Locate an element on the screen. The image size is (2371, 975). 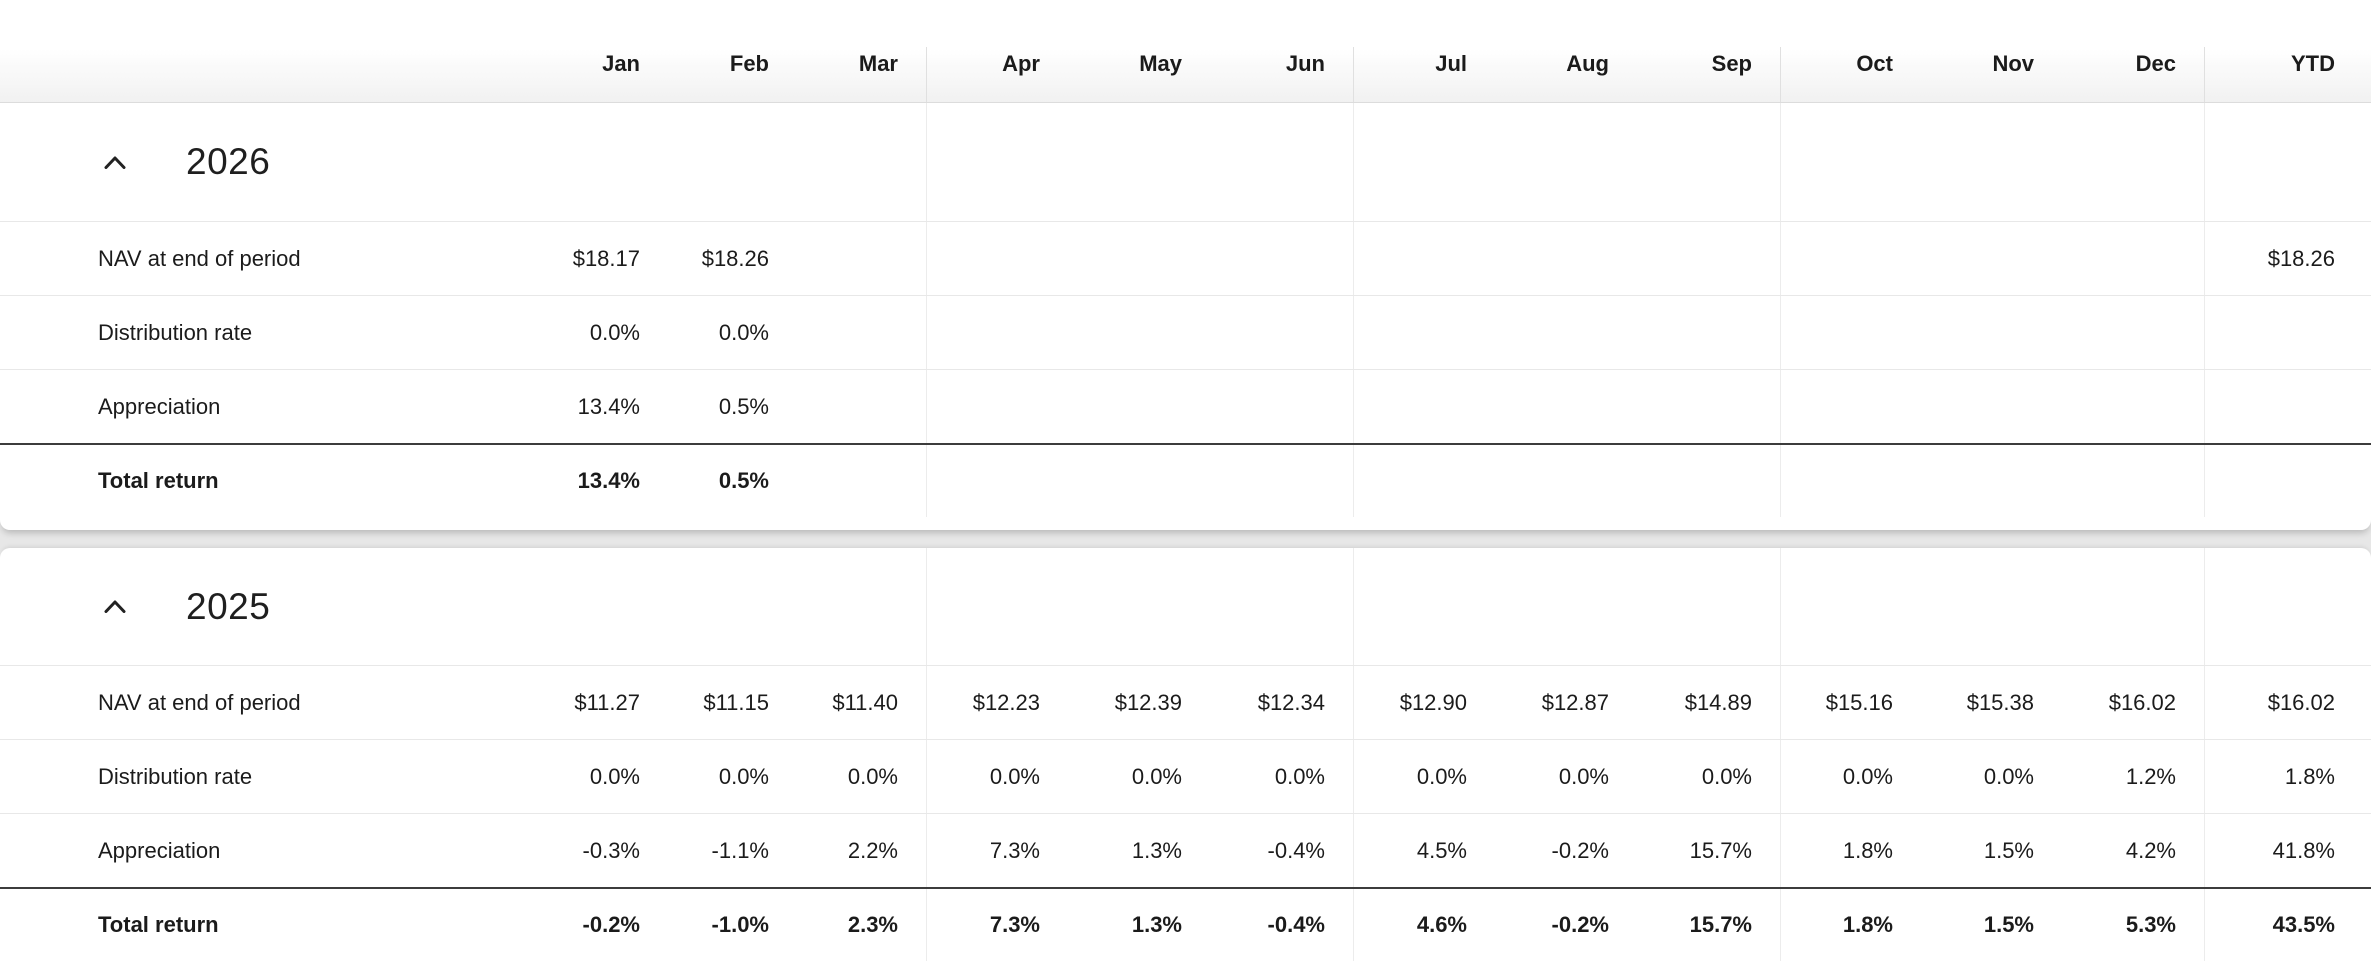
table-cell: 4.6% is located at coordinates (1424, 925).